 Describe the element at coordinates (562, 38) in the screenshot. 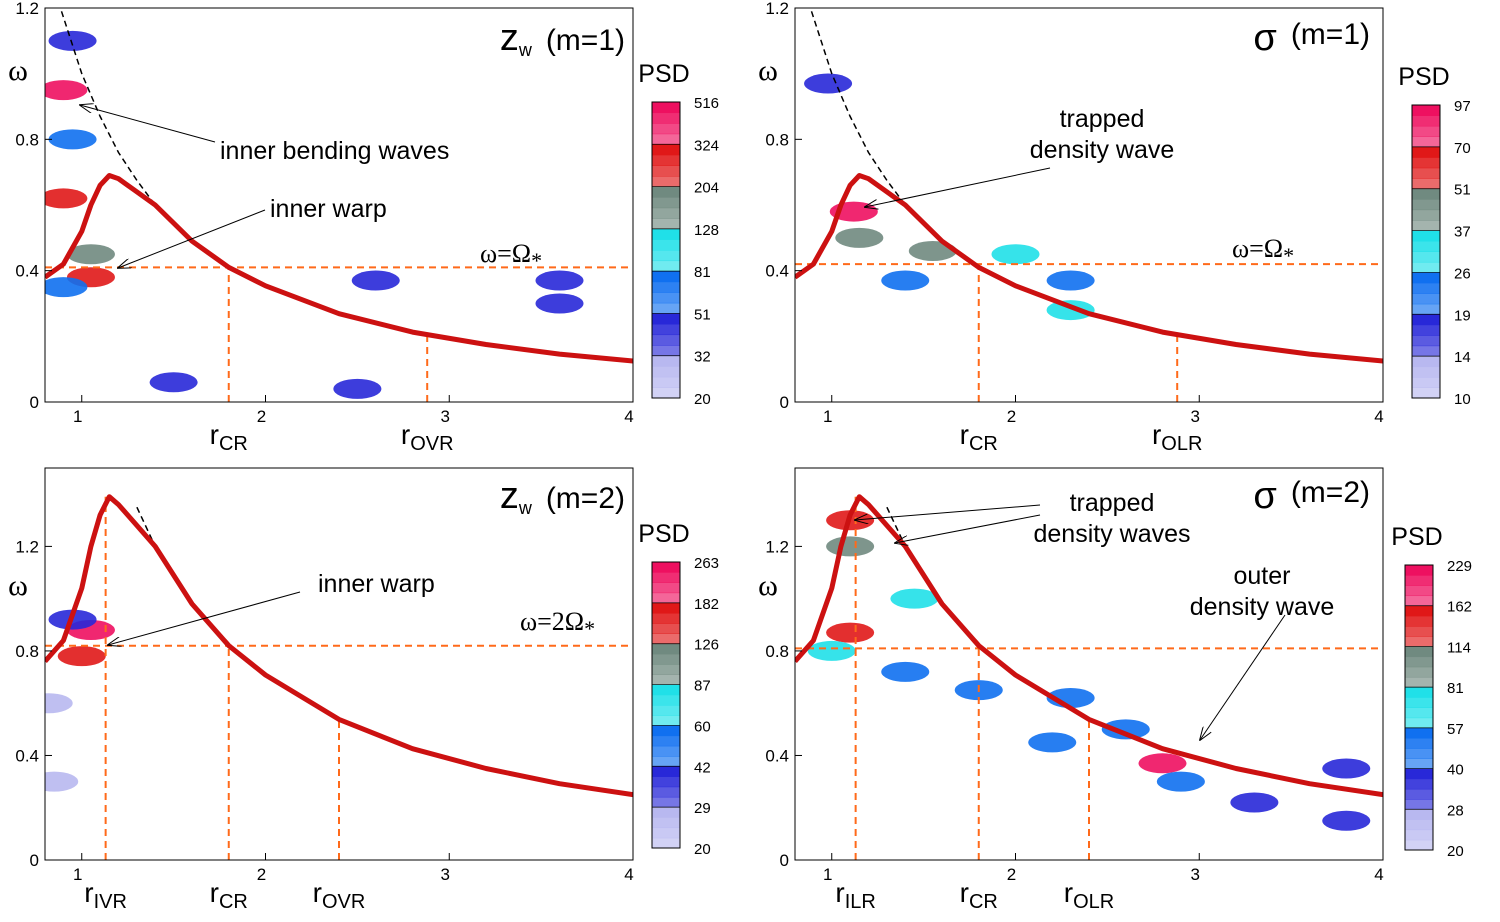

I see `panel-label: zw (m=1)` at that location.